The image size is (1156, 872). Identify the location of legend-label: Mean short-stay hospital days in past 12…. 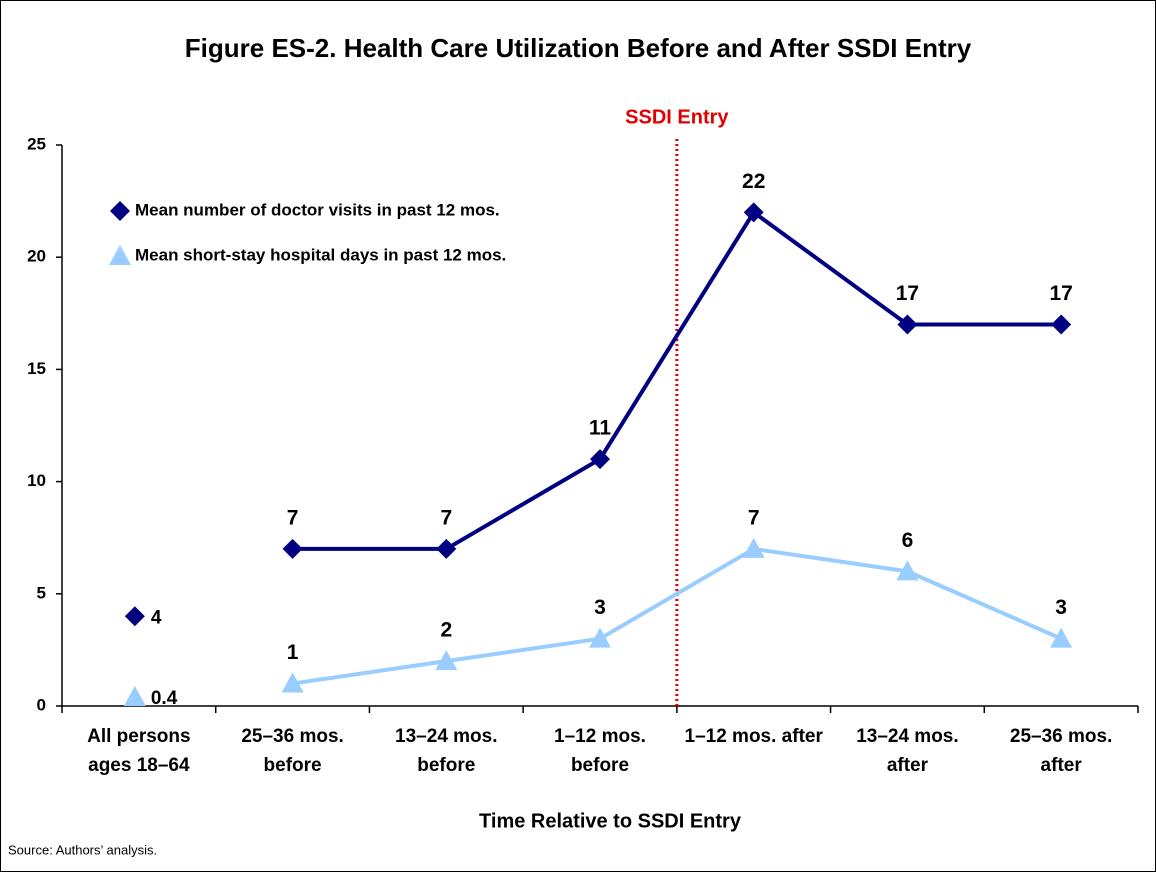
(320, 254).